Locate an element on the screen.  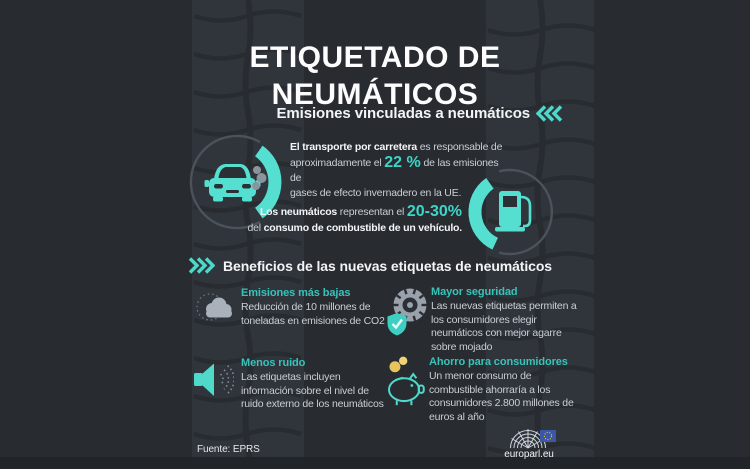
benefit-title: Ahorro para consumidores is located at coordinates (498, 362).